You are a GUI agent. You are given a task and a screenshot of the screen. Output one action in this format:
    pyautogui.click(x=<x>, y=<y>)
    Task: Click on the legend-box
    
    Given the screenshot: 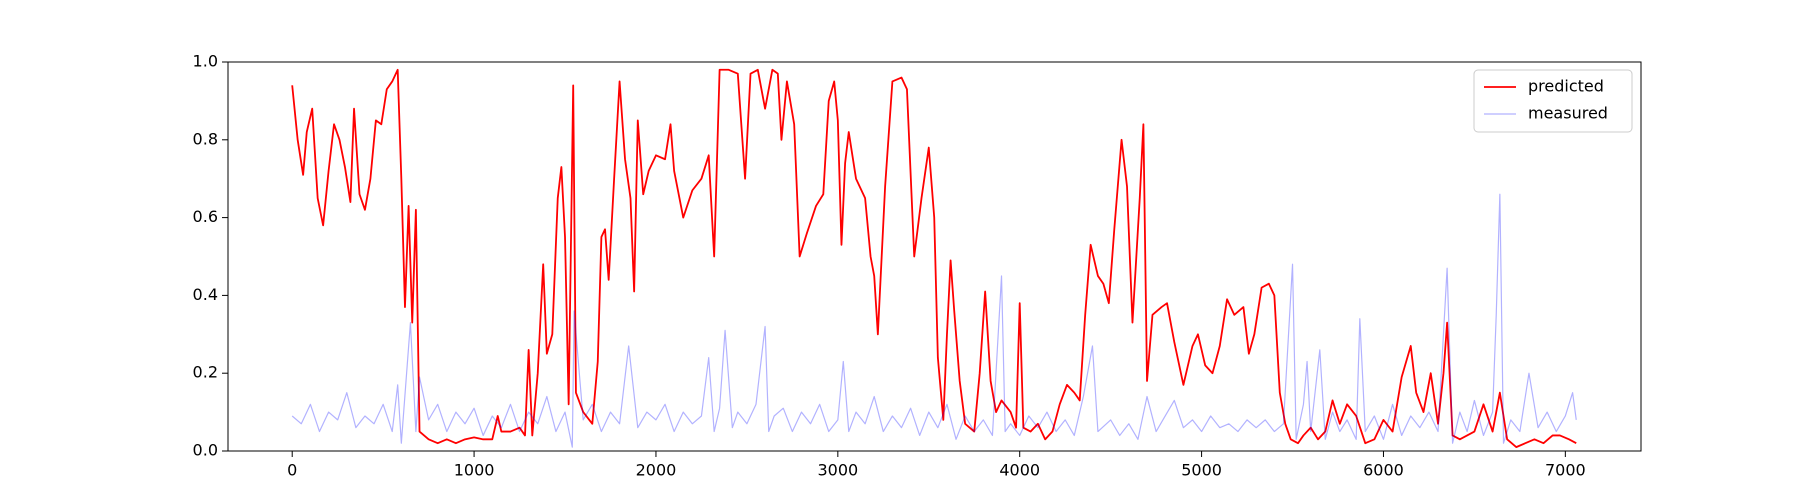 What is the action you would take?
    pyautogui.click(x=1553, y=101)
    